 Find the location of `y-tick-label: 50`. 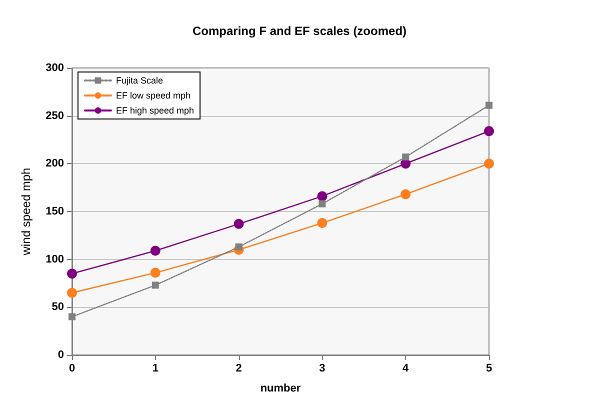

y-tick-label: 50 is located at coordinates (58, 307).